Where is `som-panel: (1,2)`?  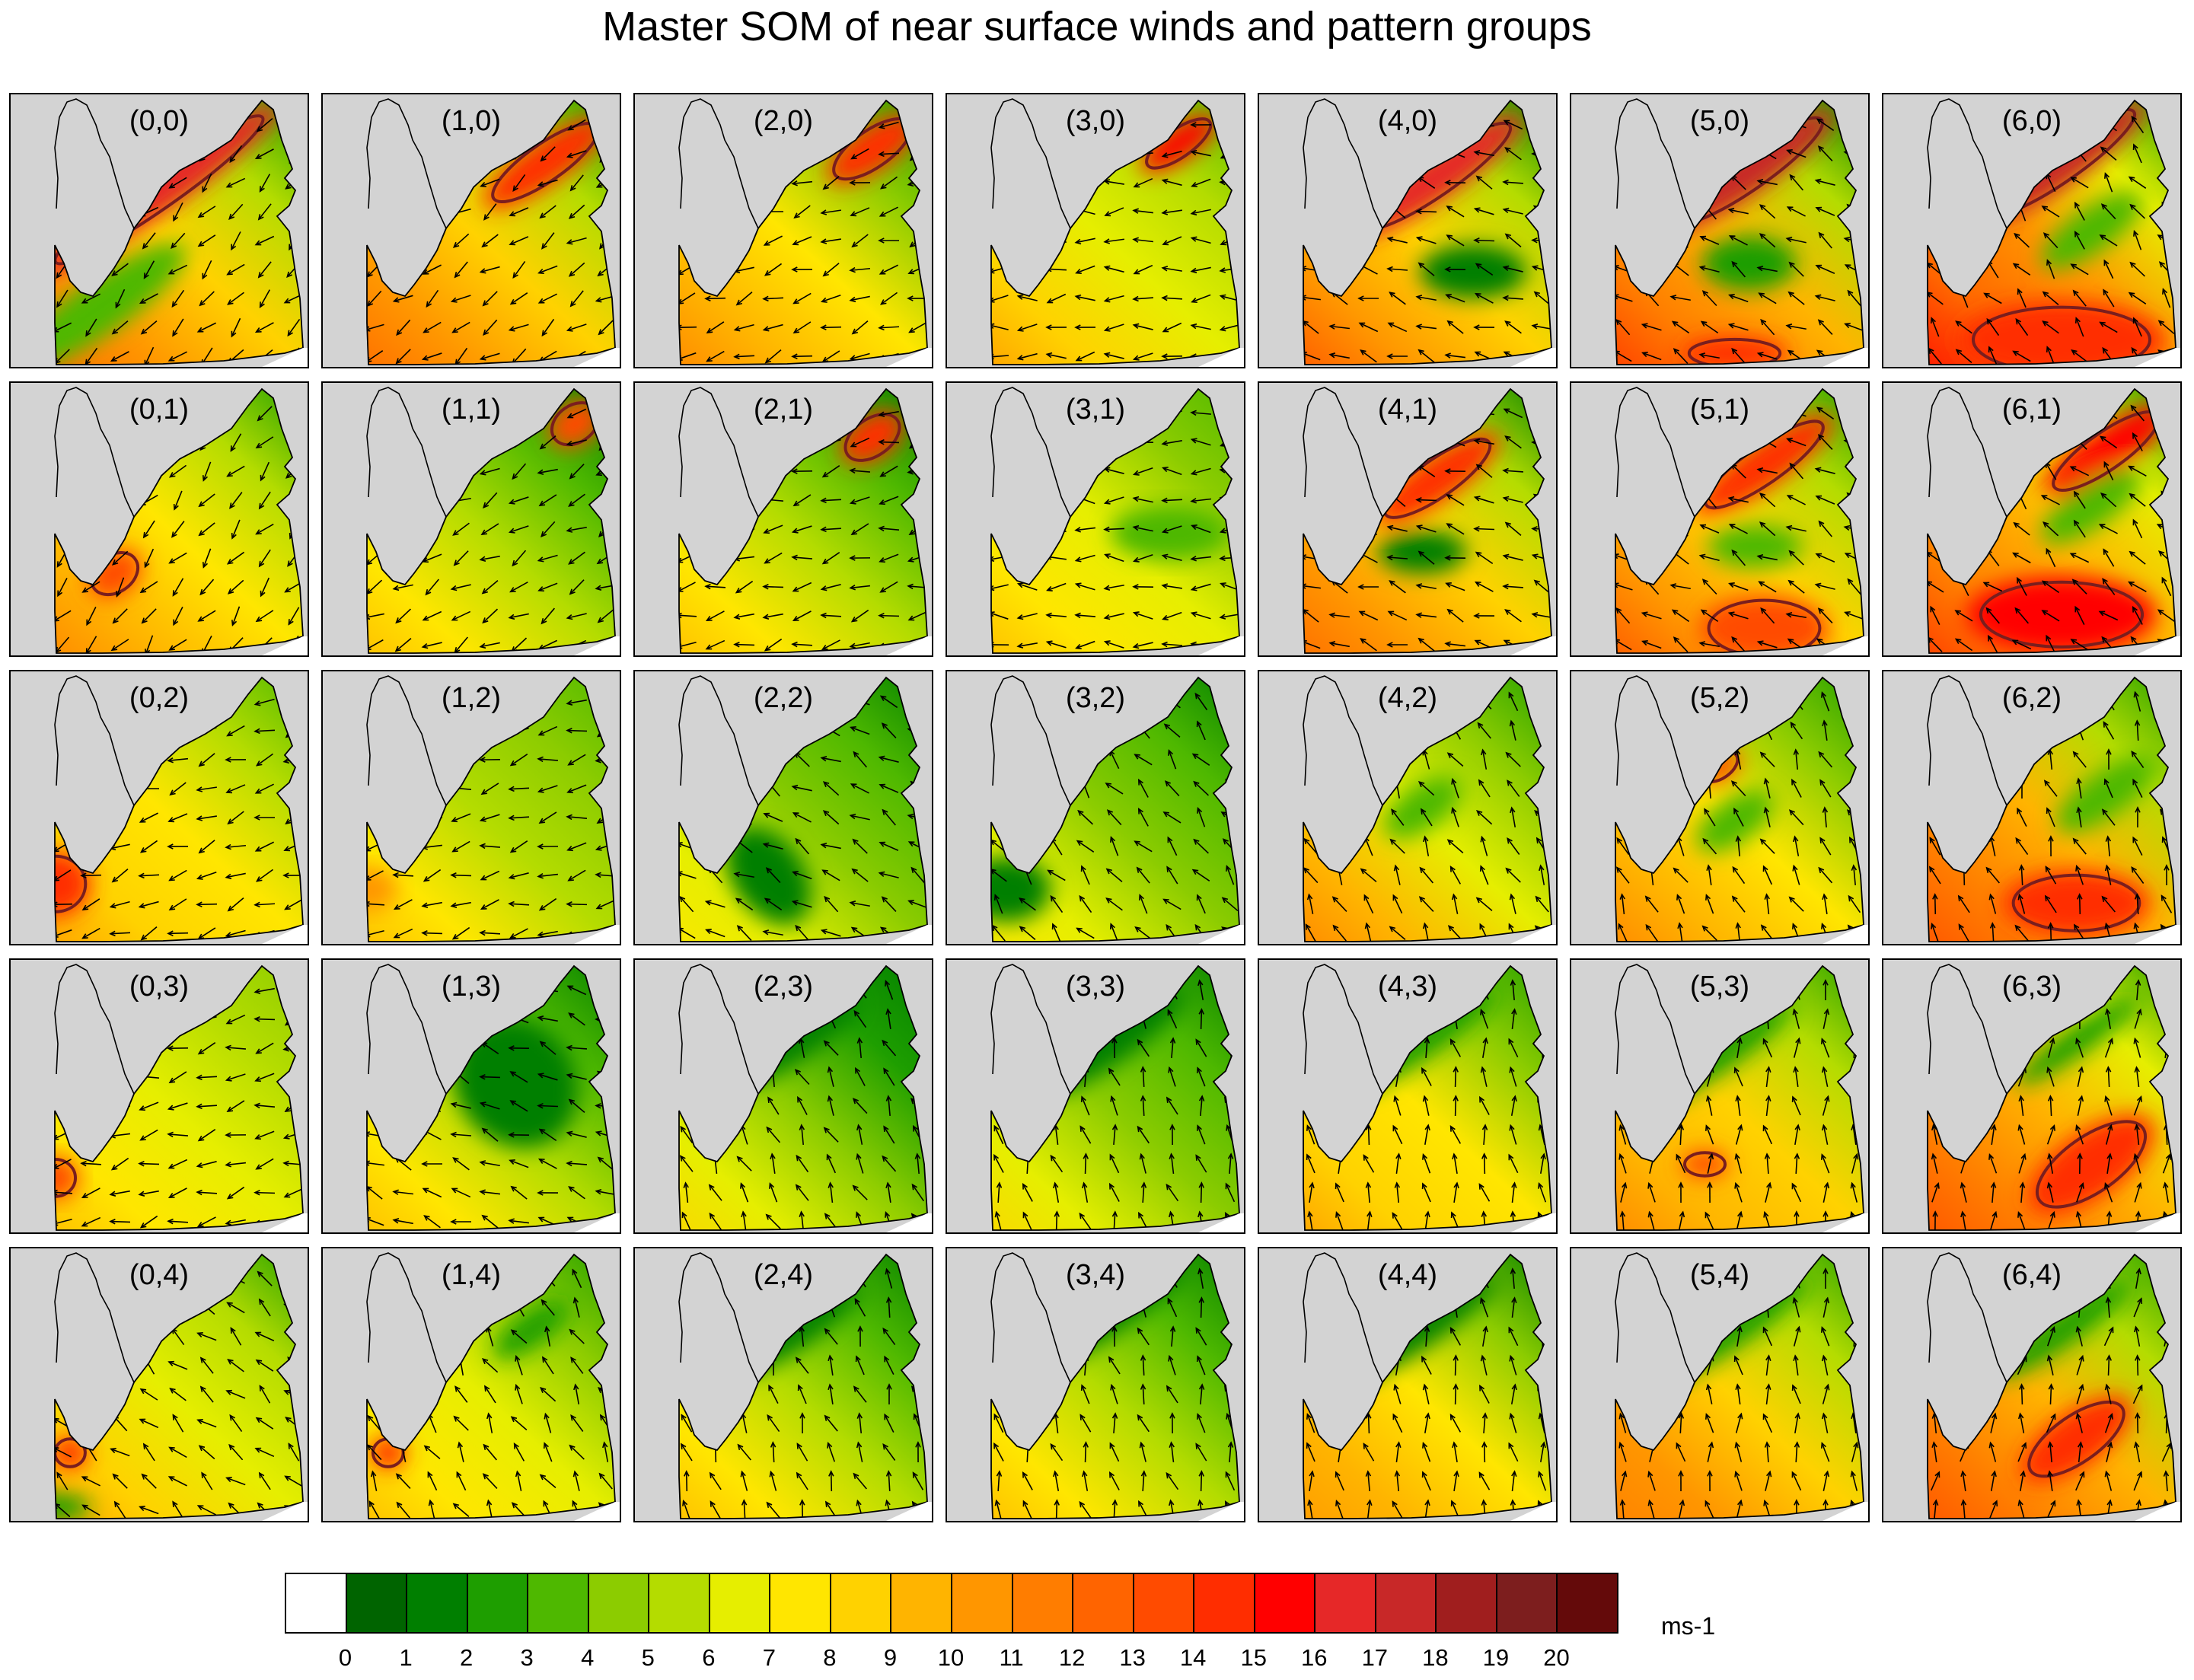 som-panel: (1,2) is located at coordinates (471, 808).